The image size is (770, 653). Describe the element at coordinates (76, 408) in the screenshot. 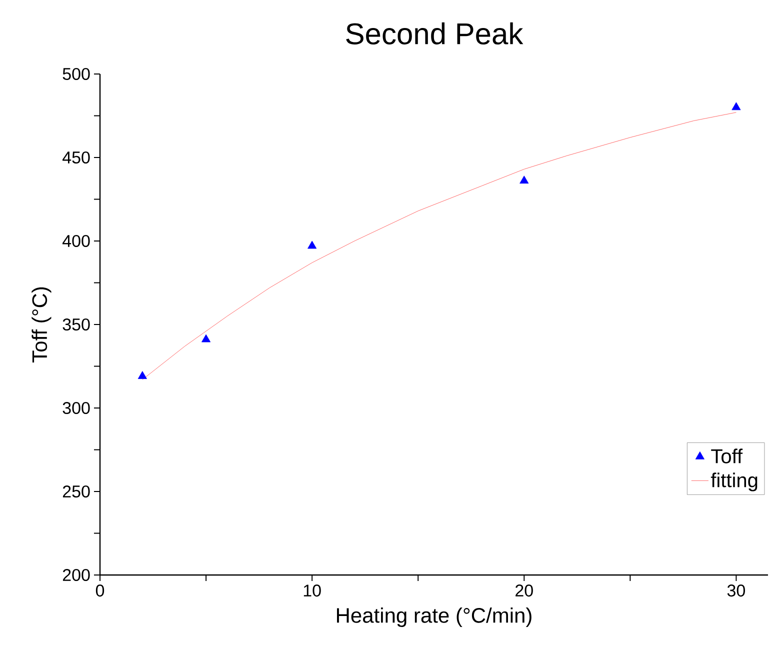

I see `y-tick-label: 300` at that location.